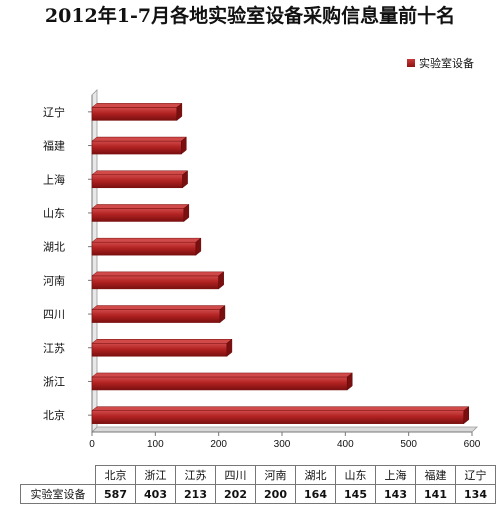  I want to click on x-tick-label: 100, so click(155, 444).